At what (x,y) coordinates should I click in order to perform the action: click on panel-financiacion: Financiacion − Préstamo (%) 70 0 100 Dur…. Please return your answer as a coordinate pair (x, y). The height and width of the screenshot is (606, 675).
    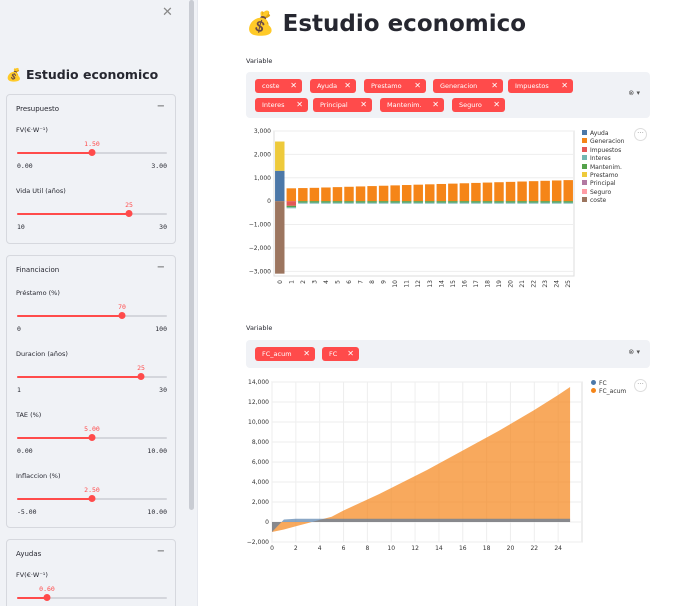
    Looking at the image, I should click on (91, 391).